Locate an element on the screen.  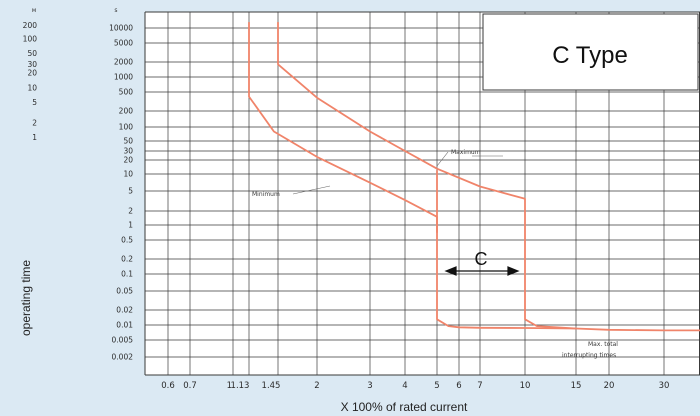
x-tick-label: 15 is located at coordinates (576, 386).